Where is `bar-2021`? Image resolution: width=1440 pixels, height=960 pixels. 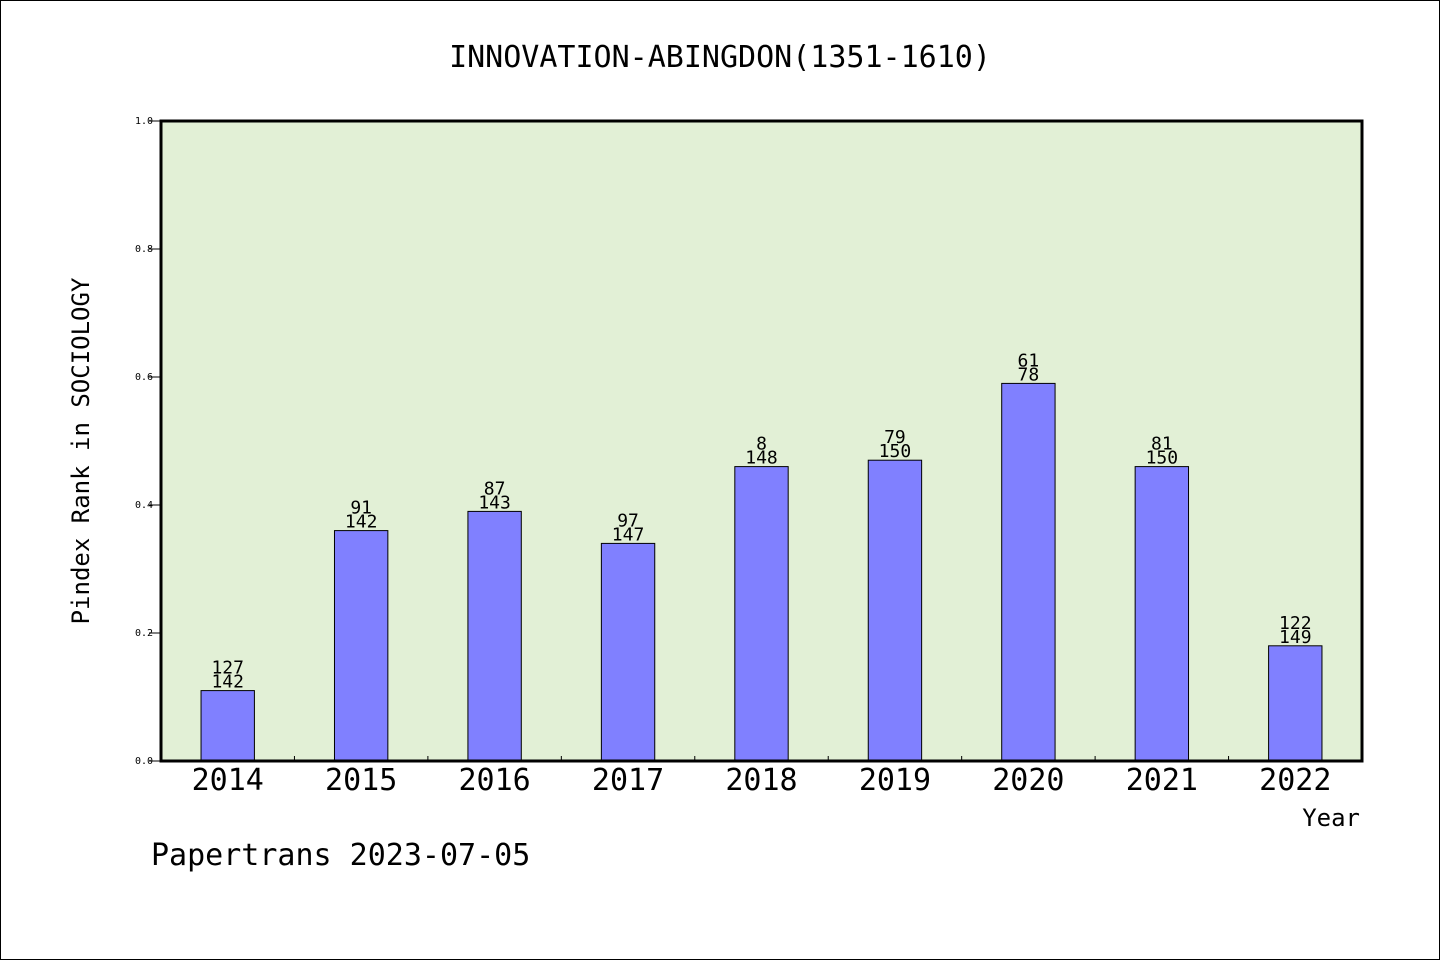
bar-2021 is located at coordinates (1162, 614).